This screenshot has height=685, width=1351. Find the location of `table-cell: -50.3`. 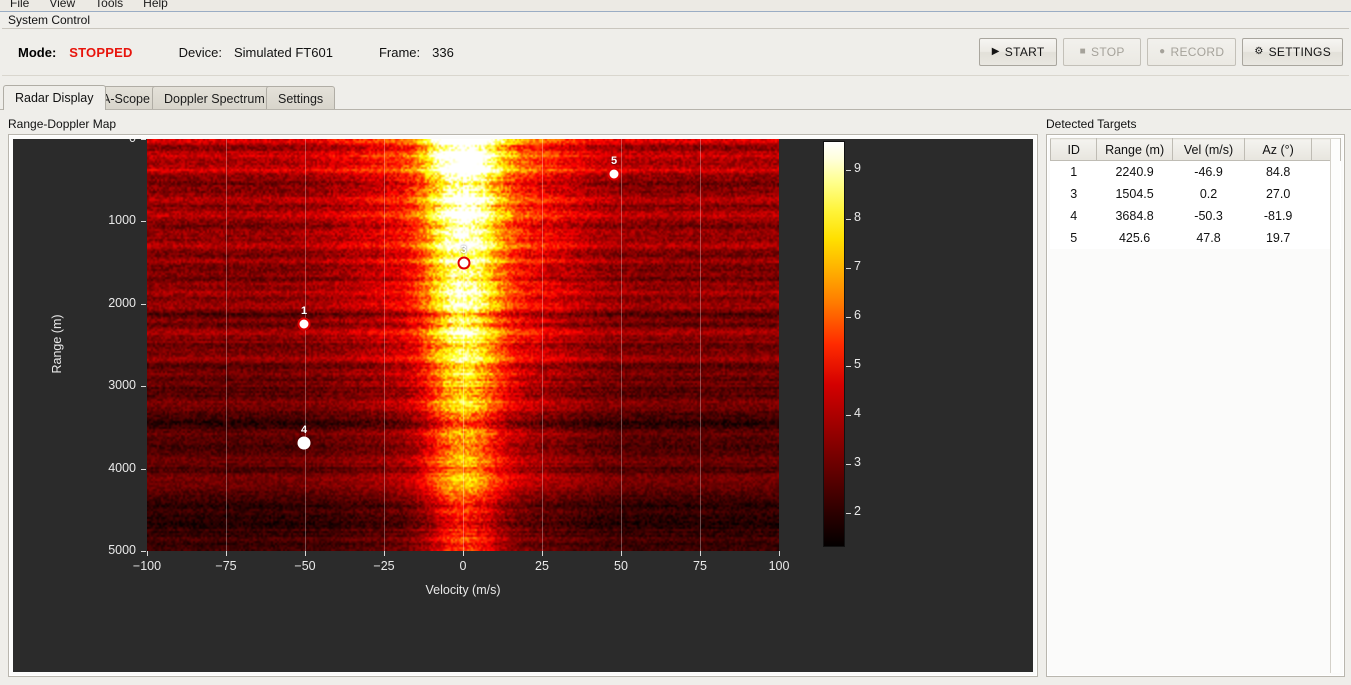

table-cell: -50.3 is located at coordinates (1208, 216).